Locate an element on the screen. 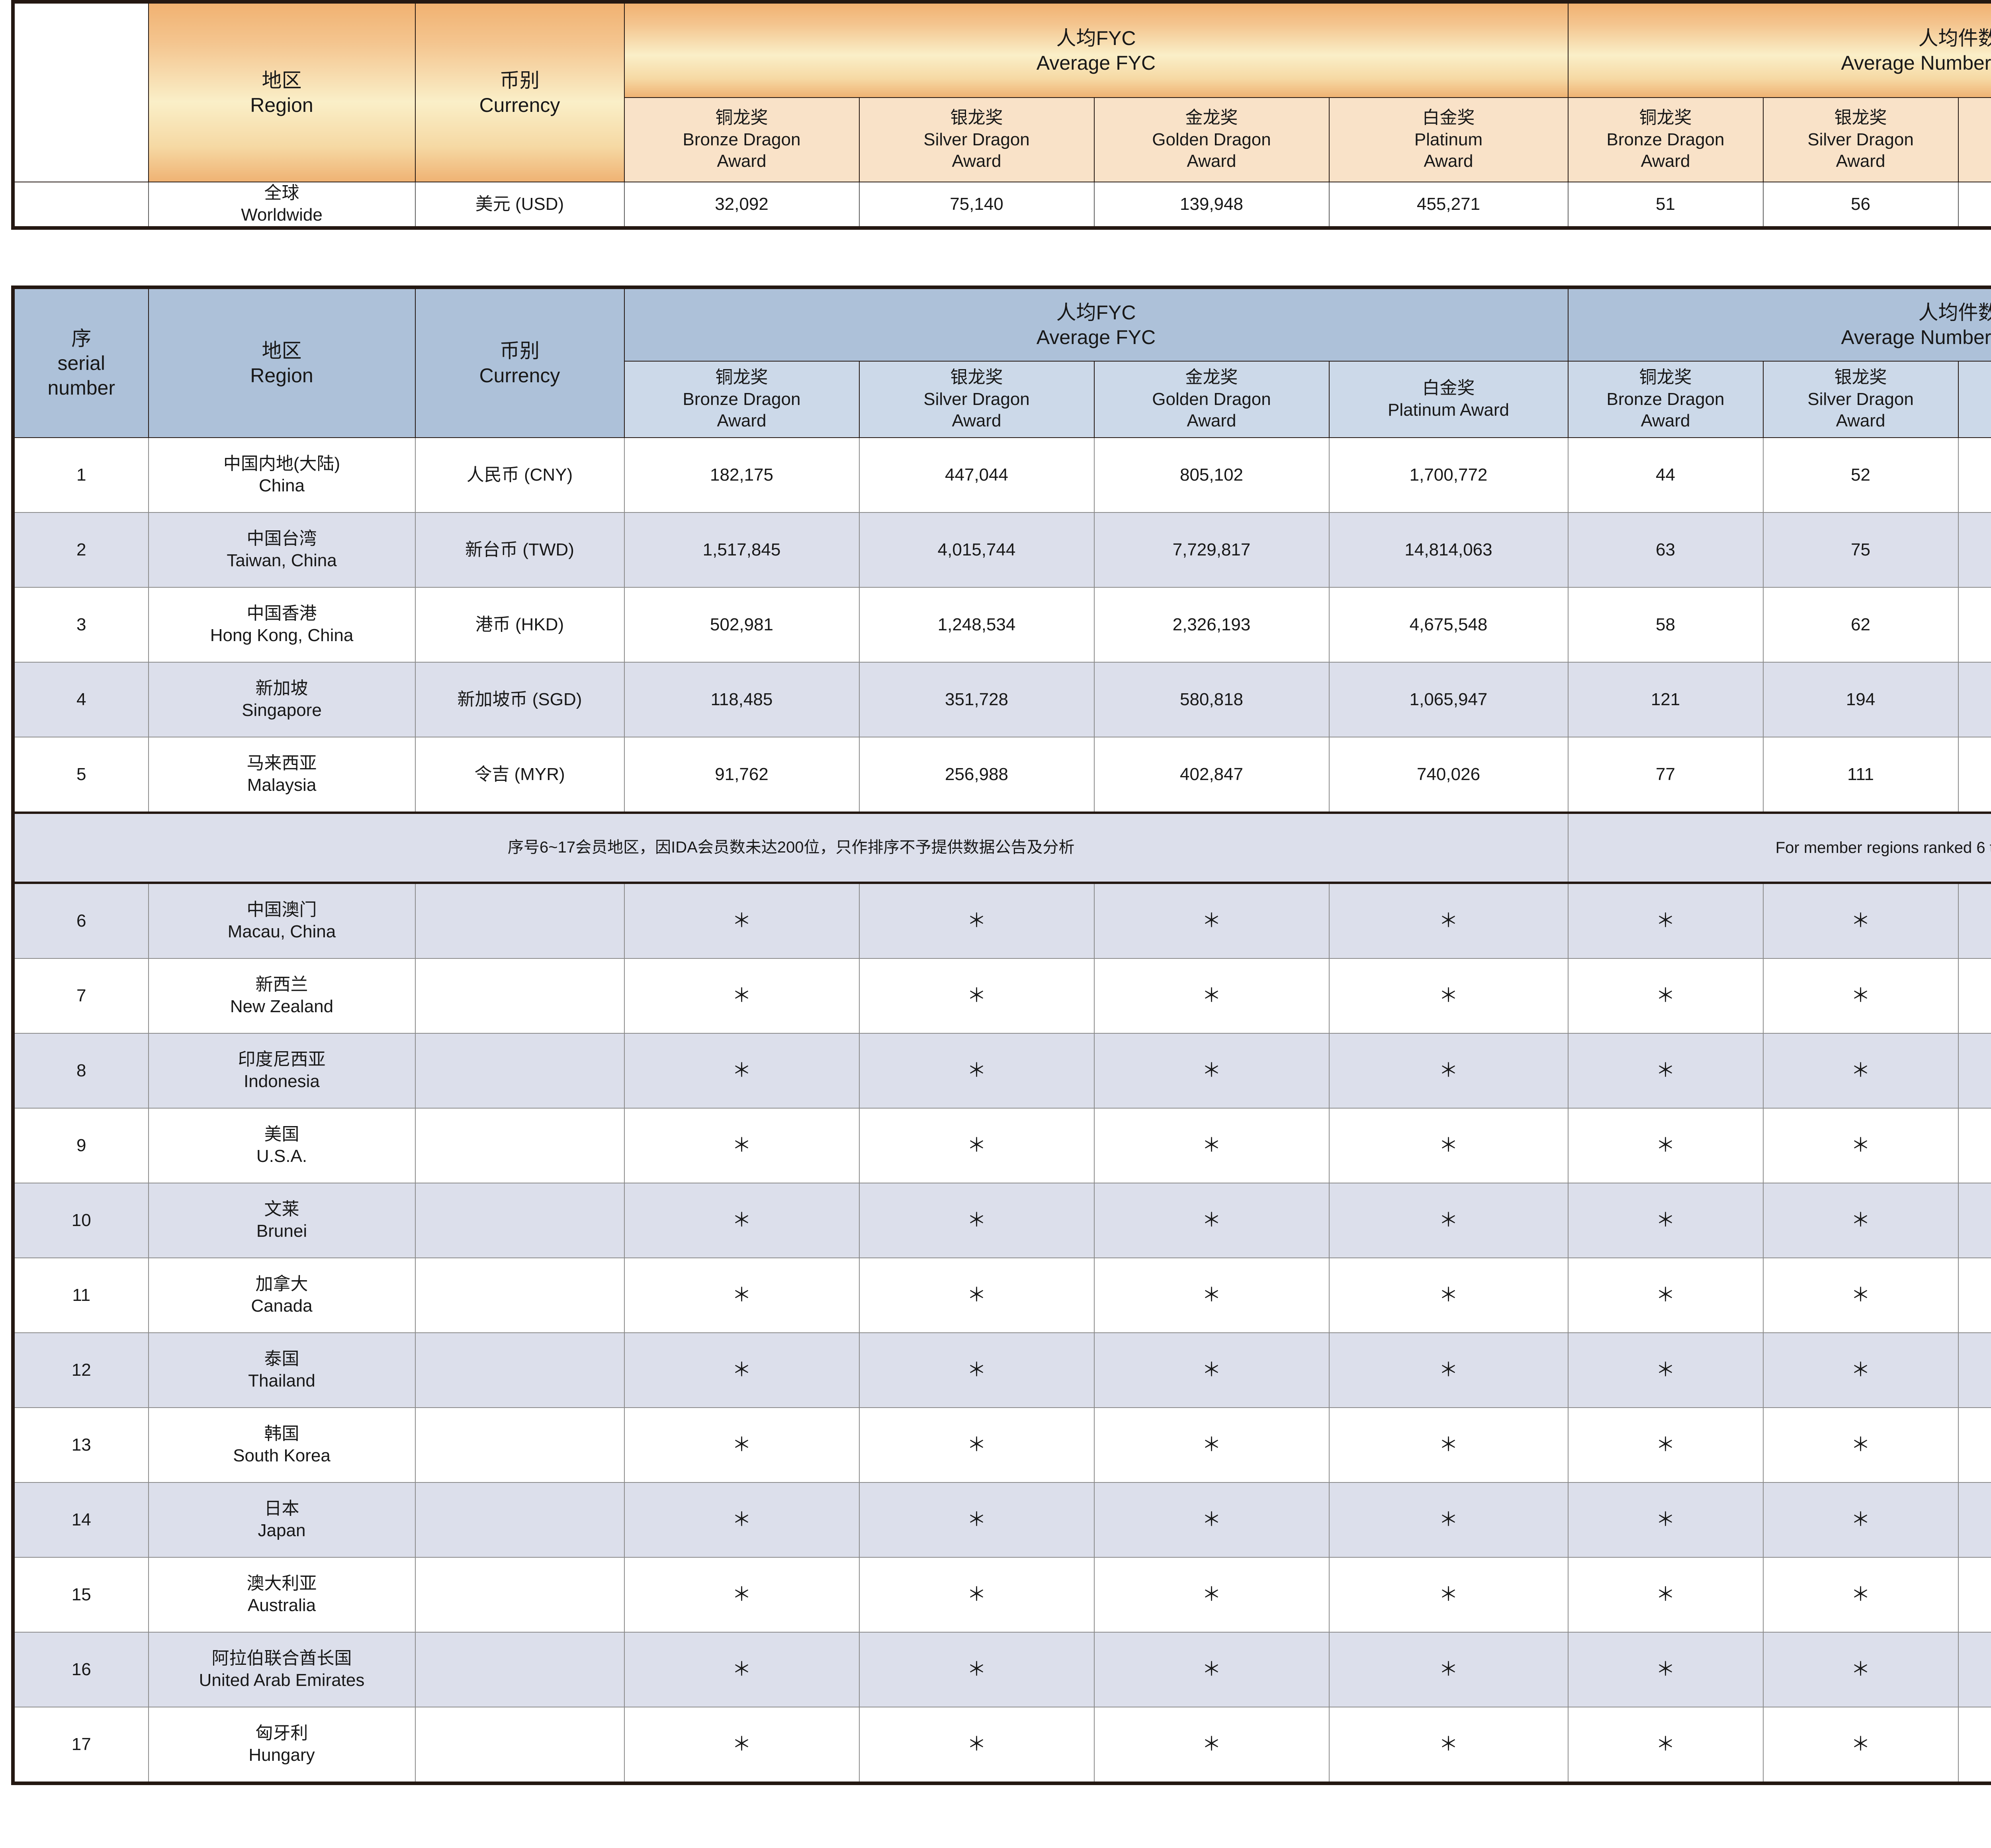 The image size is (1991, 1848). t2-award-cases-golden-cn: 金龙奖 is located at coordinates (1975, 378).